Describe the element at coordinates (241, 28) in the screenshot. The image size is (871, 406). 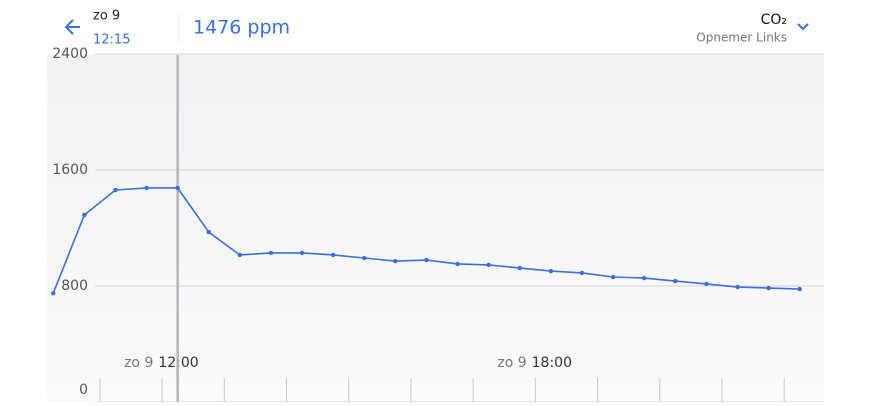
I see `reading: 1476 ppm` at that location.